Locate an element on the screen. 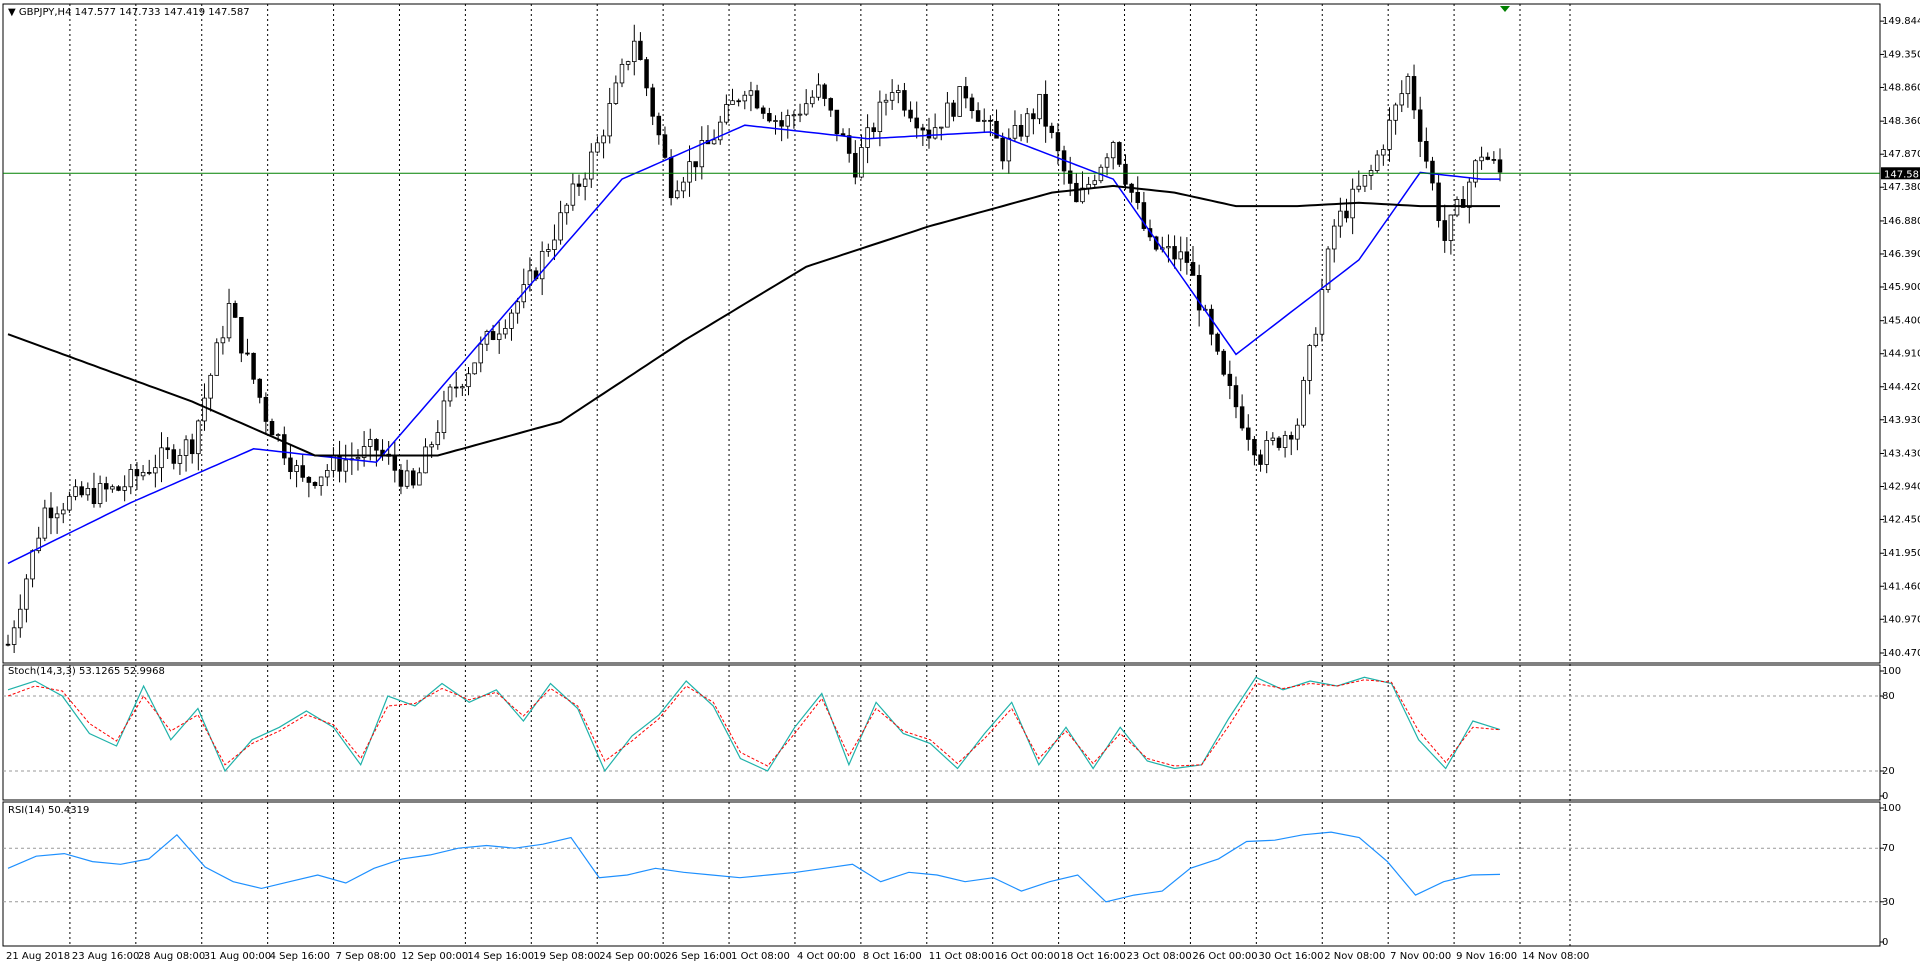 The image size is (1920, 971). indicator-signal-line is located at coordinates (754, 723).